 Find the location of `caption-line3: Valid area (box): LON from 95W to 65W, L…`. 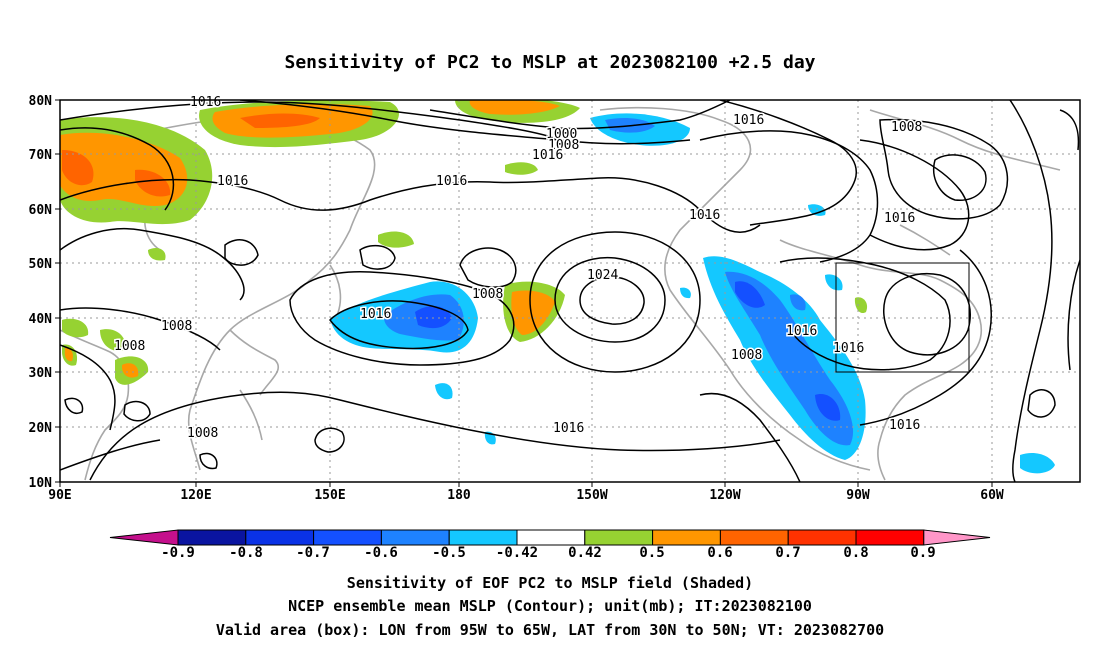

caption-line3: Valid area (box): LON from 95W to 65W, L… is located at coordinates (550, 630).